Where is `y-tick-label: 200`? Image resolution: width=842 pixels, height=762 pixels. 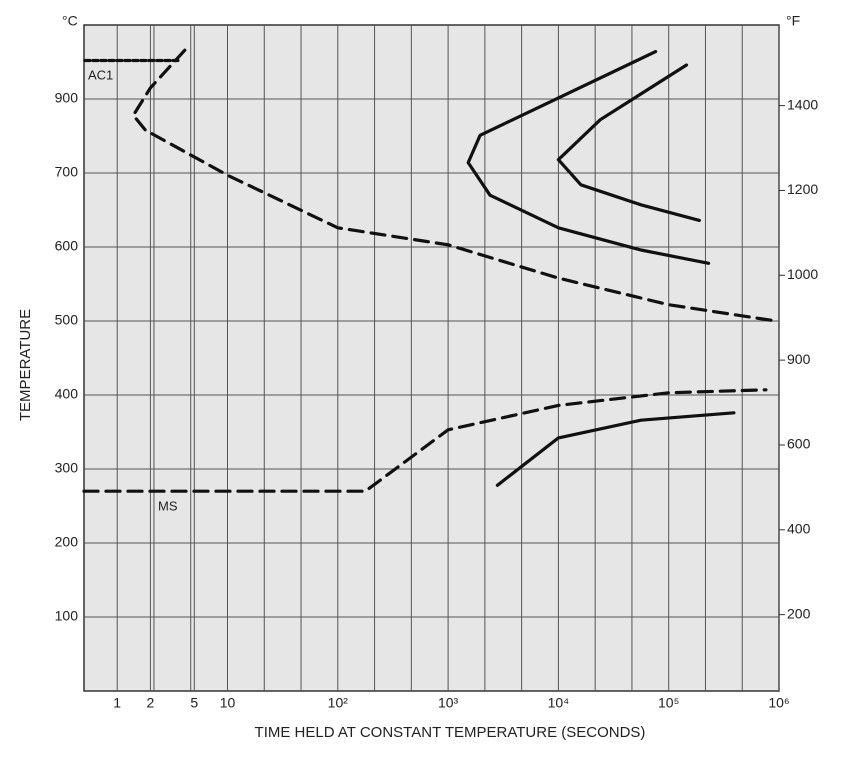
y-tick-label: 200 is located at coordinates (67, 542).